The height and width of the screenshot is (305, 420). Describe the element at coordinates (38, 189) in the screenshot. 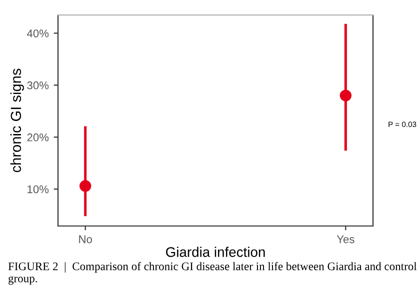

I see `y-tick-label: 10%` at that location.